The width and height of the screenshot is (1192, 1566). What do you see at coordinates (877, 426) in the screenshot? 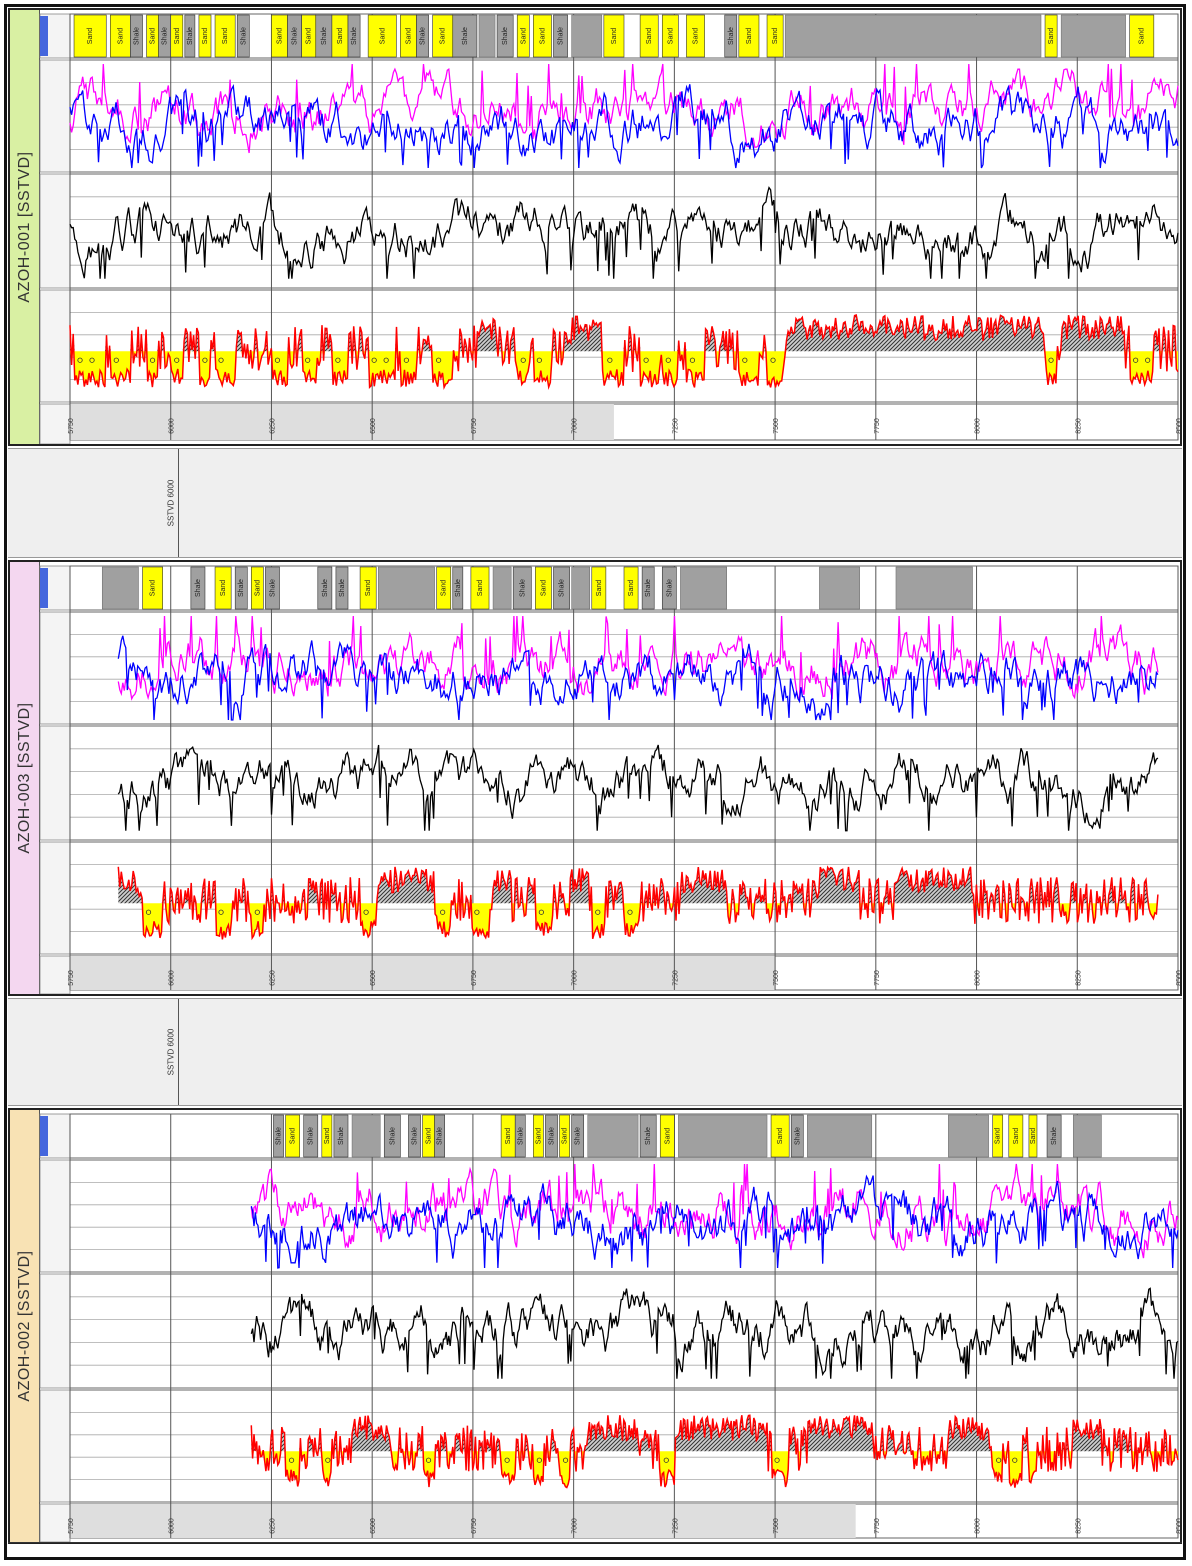
I see `depth-tick-label: 7750` at bounding box center [877, 426].